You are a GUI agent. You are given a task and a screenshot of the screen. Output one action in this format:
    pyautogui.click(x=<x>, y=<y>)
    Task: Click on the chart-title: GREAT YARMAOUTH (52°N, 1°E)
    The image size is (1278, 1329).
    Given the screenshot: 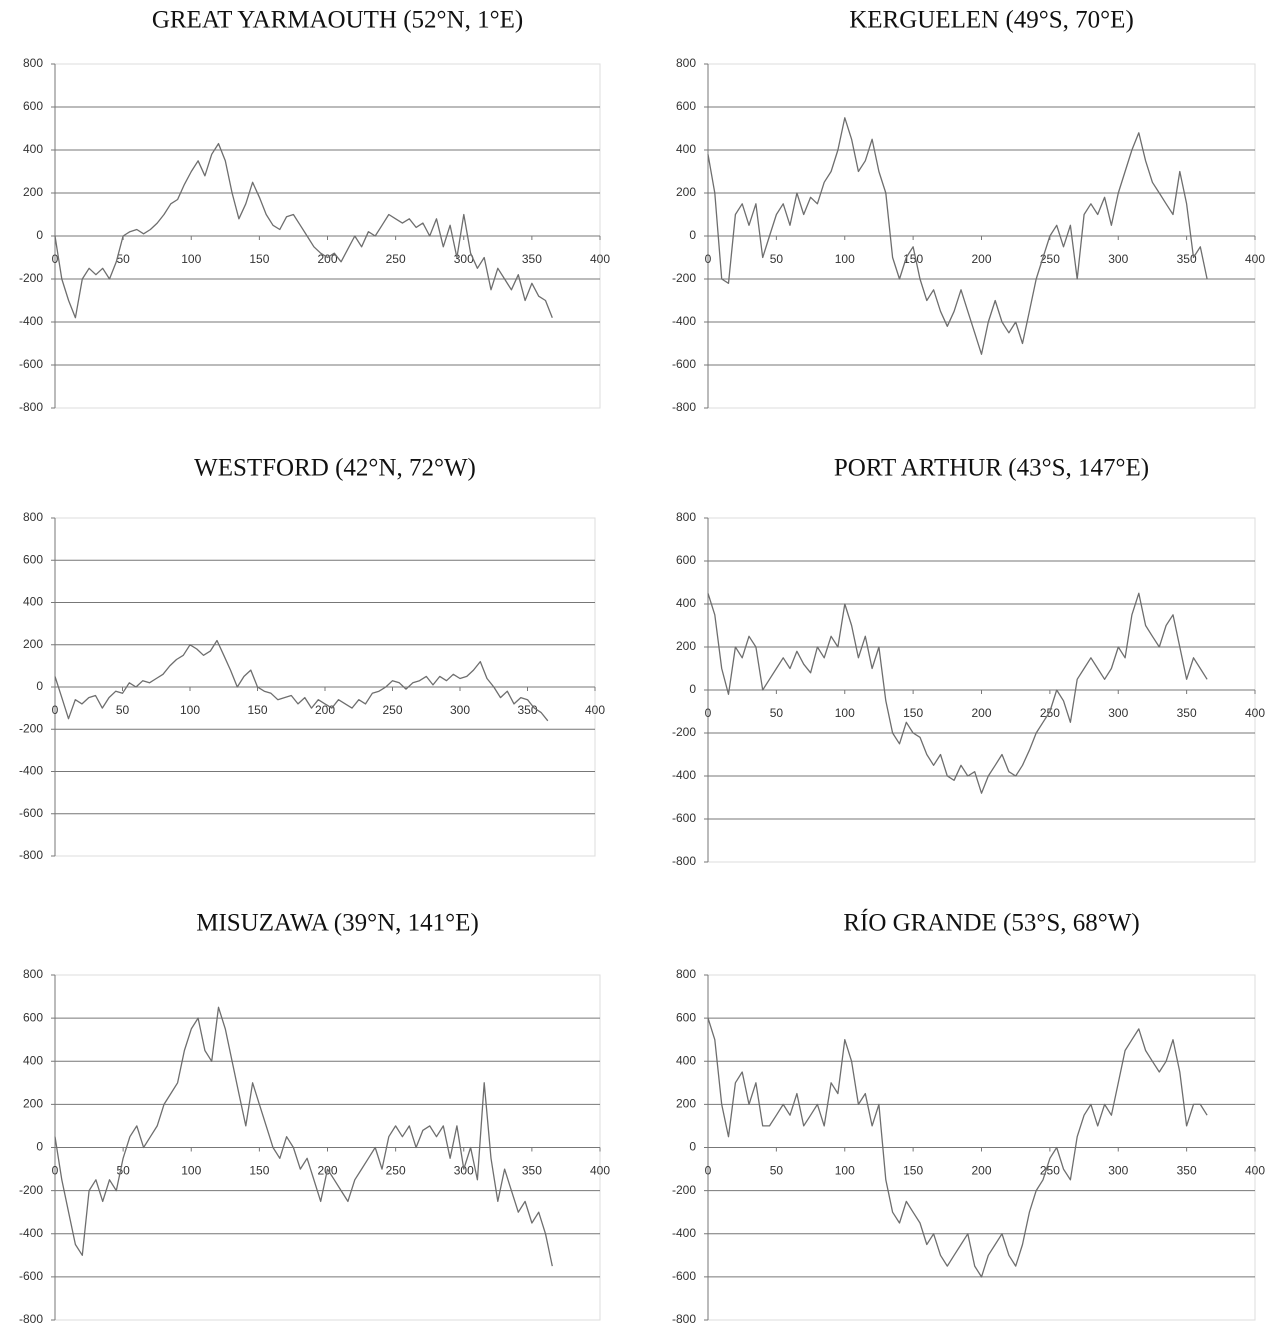 What is the action you would take?
    pyautogui.click(x=337, y=20)
    